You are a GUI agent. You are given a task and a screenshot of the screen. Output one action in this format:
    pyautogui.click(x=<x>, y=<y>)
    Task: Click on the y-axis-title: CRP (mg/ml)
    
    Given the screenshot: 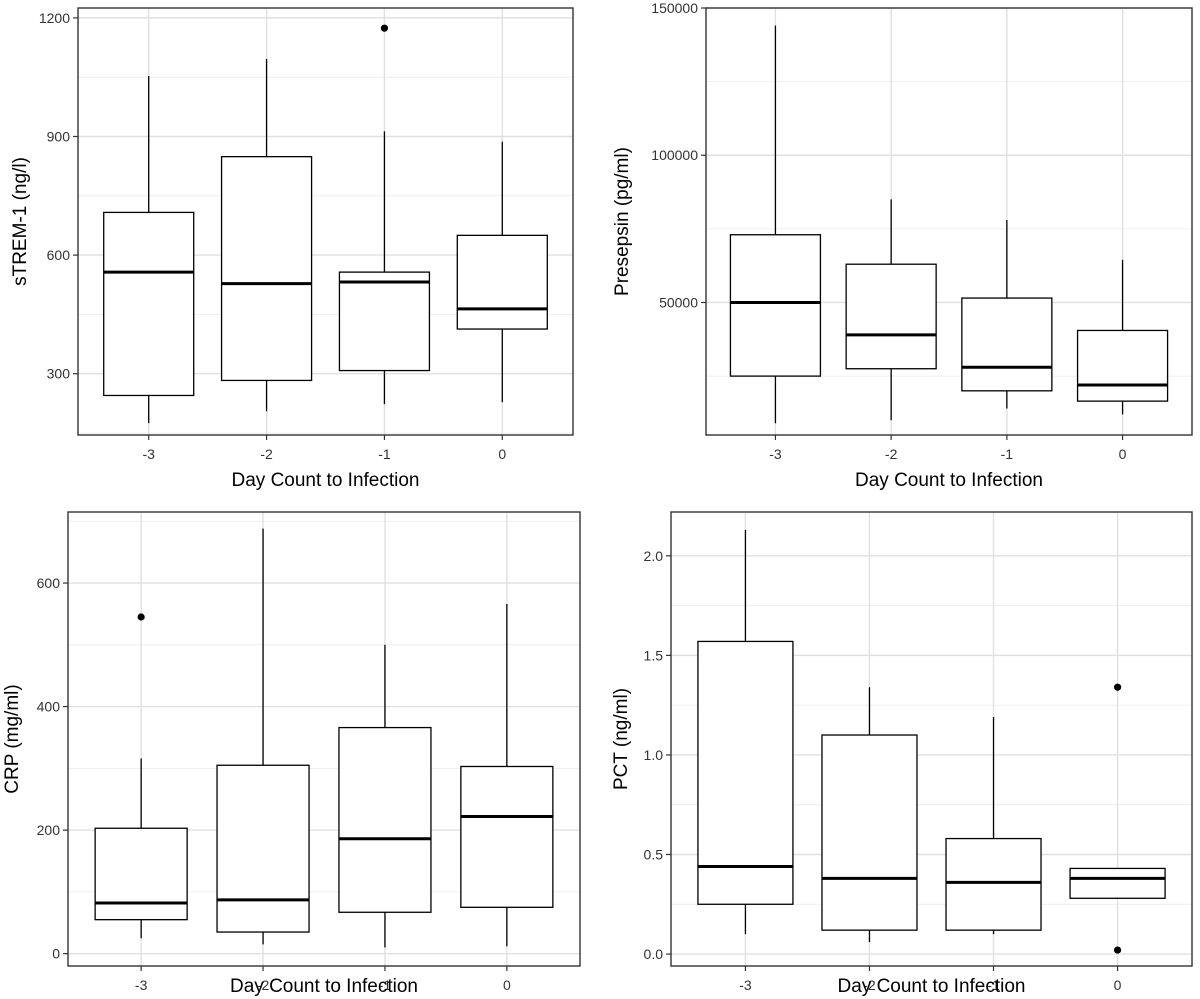 What is the action you would take?
    pyautogui.click(x=12, y=738)
    